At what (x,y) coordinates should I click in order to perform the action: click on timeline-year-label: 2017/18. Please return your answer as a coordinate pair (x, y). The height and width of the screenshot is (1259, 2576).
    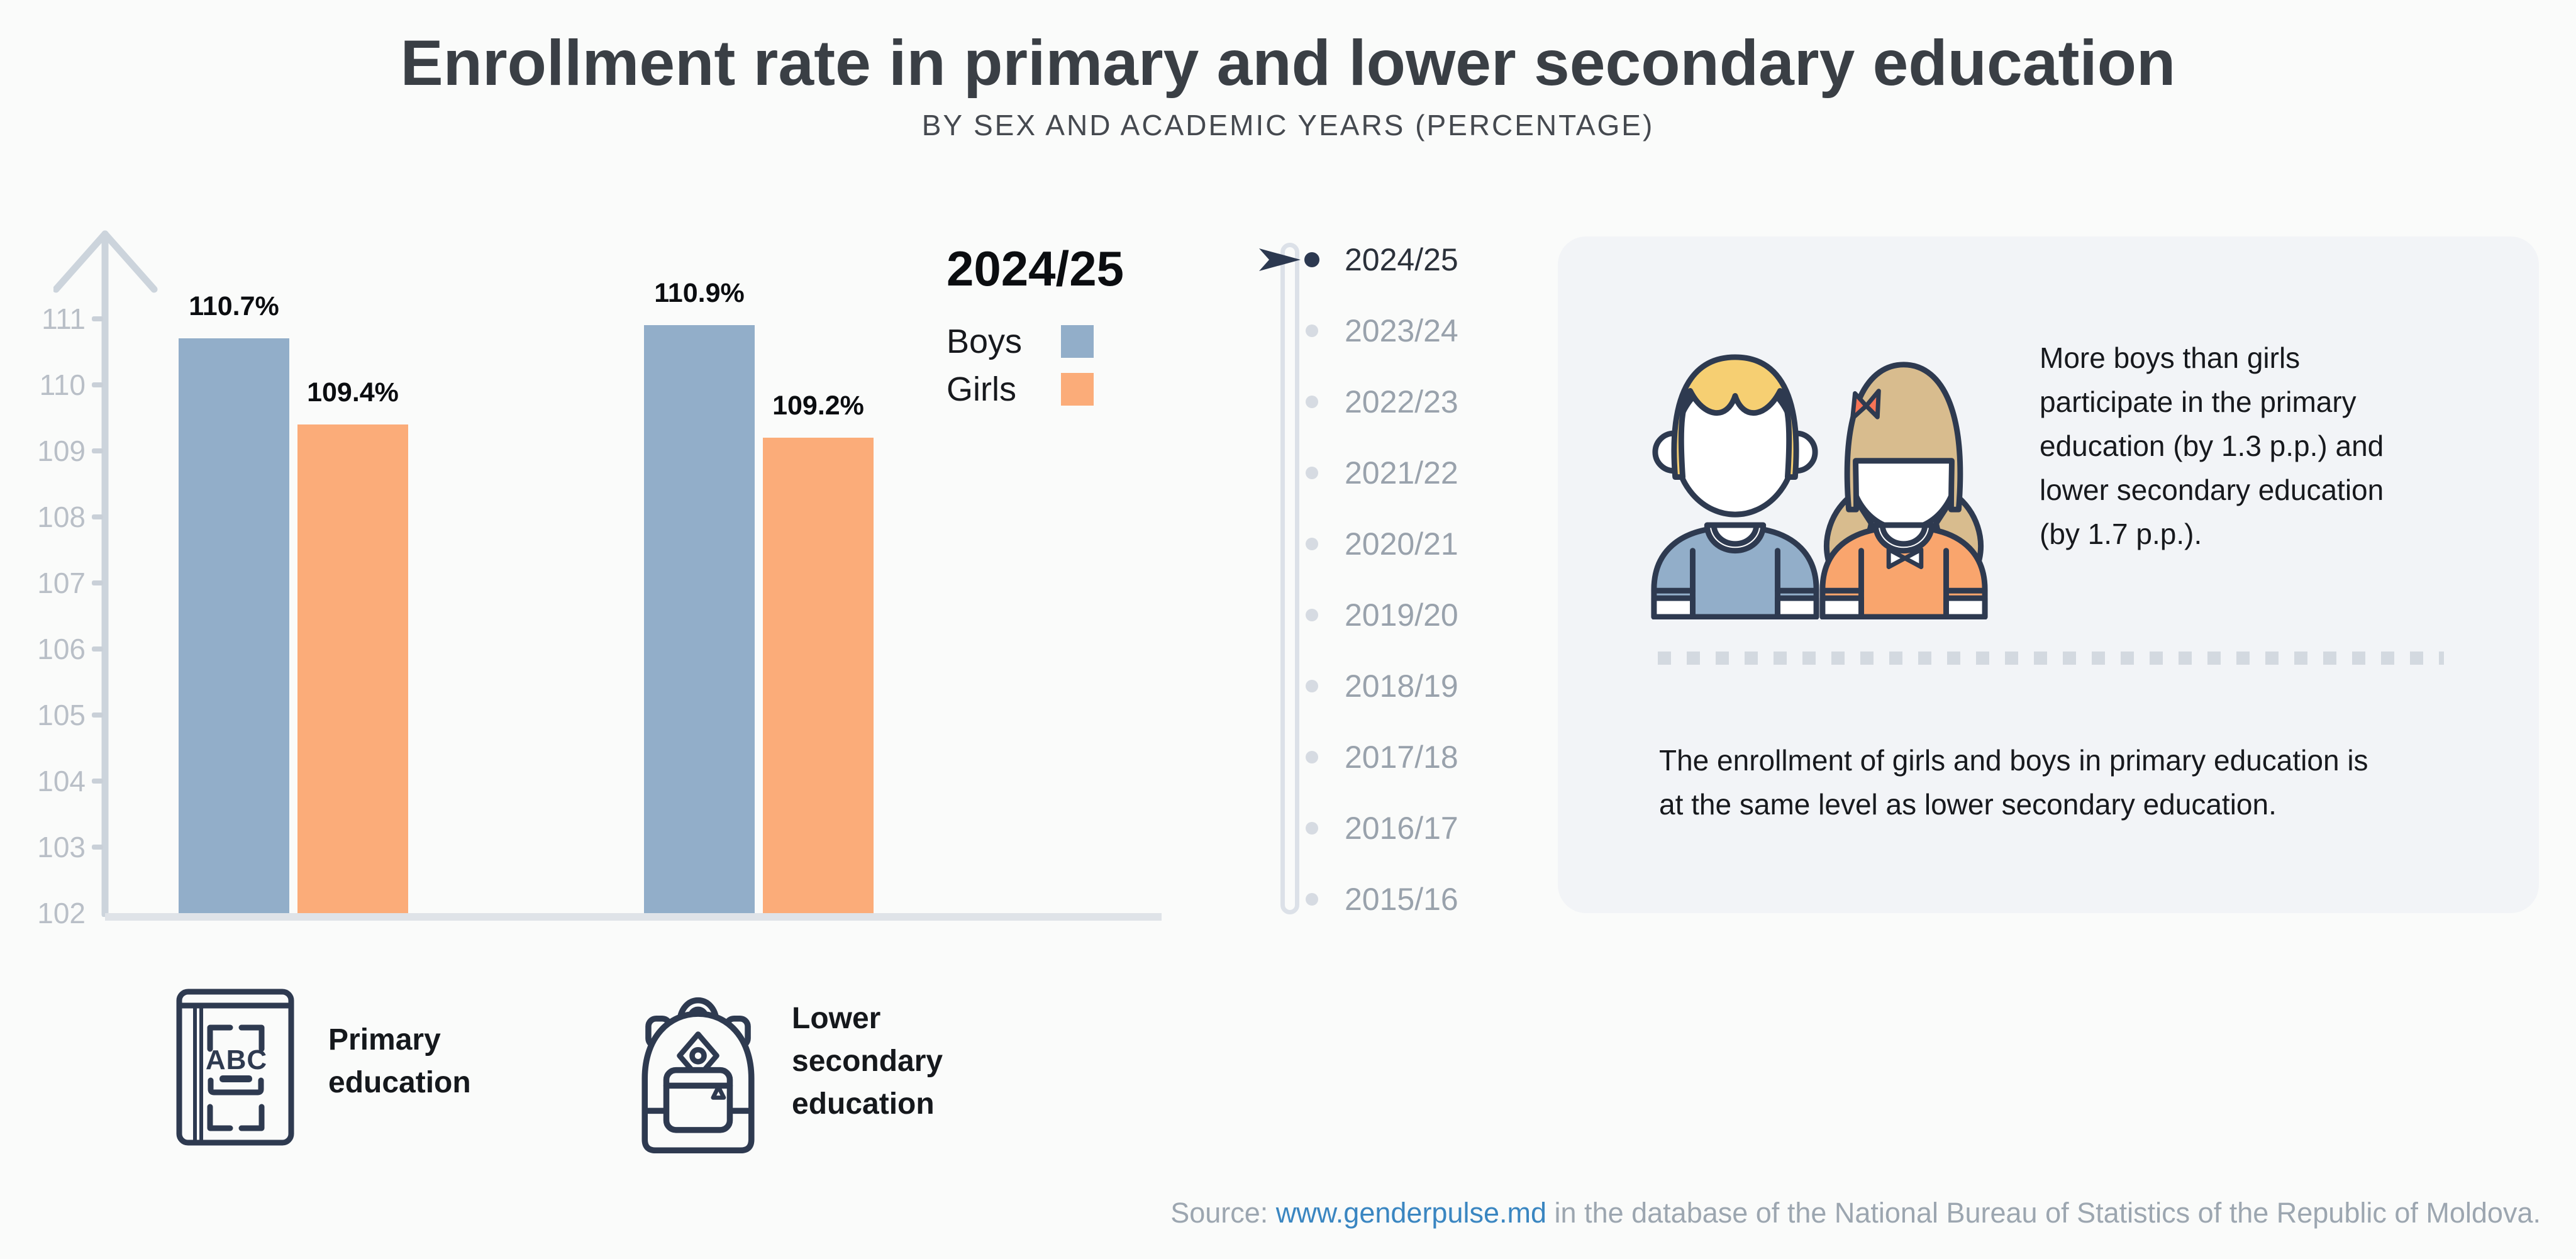
    Looking at the image, I should click on (1401, 757).